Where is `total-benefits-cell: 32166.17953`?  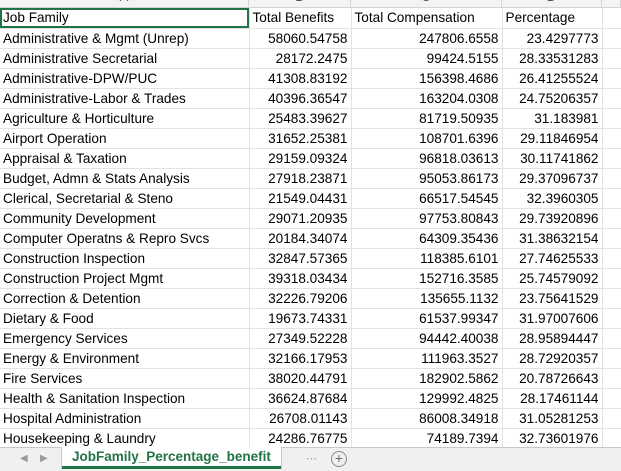
total-benefits-cell: 32166.17953 is located at coordinates (300, 358).